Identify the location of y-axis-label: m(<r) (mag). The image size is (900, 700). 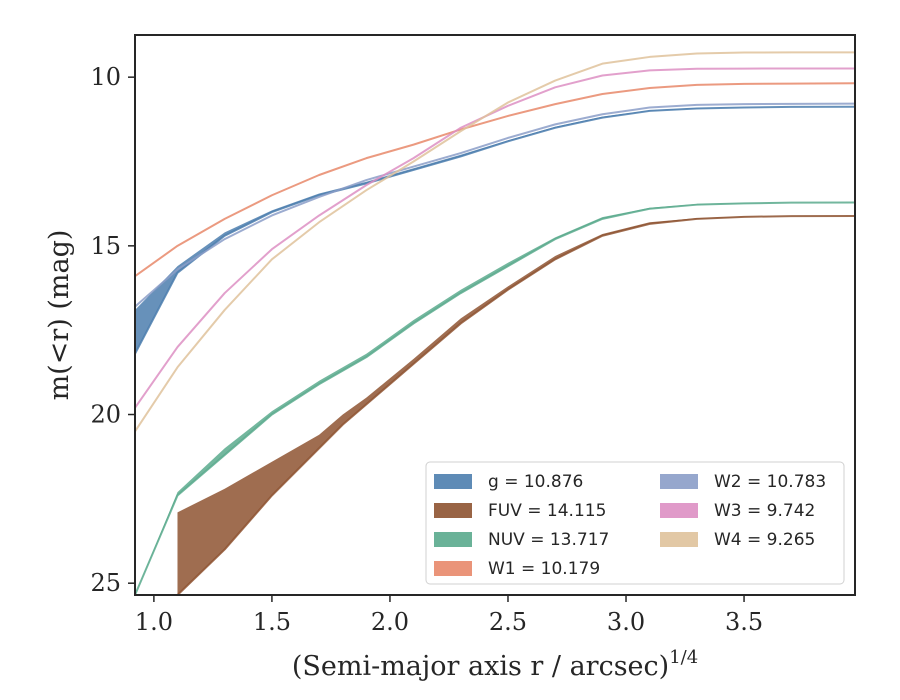
(59, 315).